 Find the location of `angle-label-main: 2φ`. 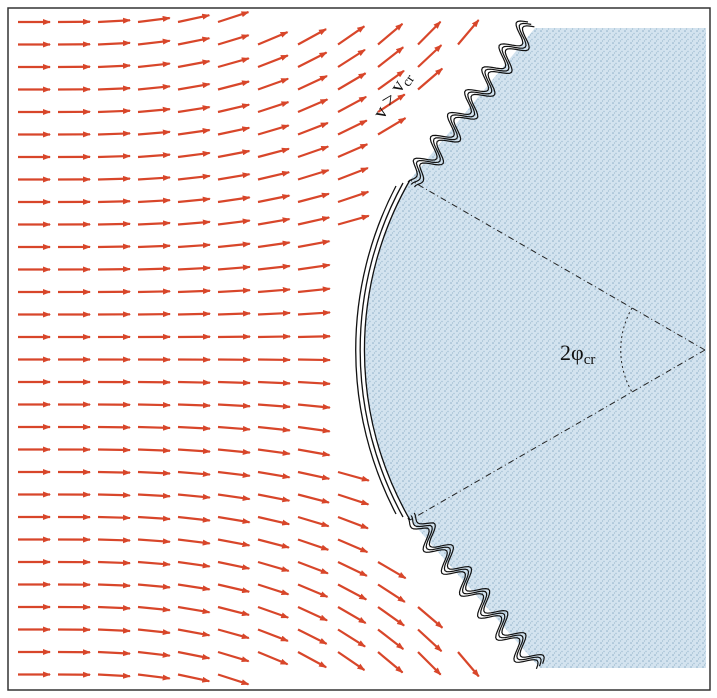

angle-label-main: 2φ is located at coordinates (572, 352).